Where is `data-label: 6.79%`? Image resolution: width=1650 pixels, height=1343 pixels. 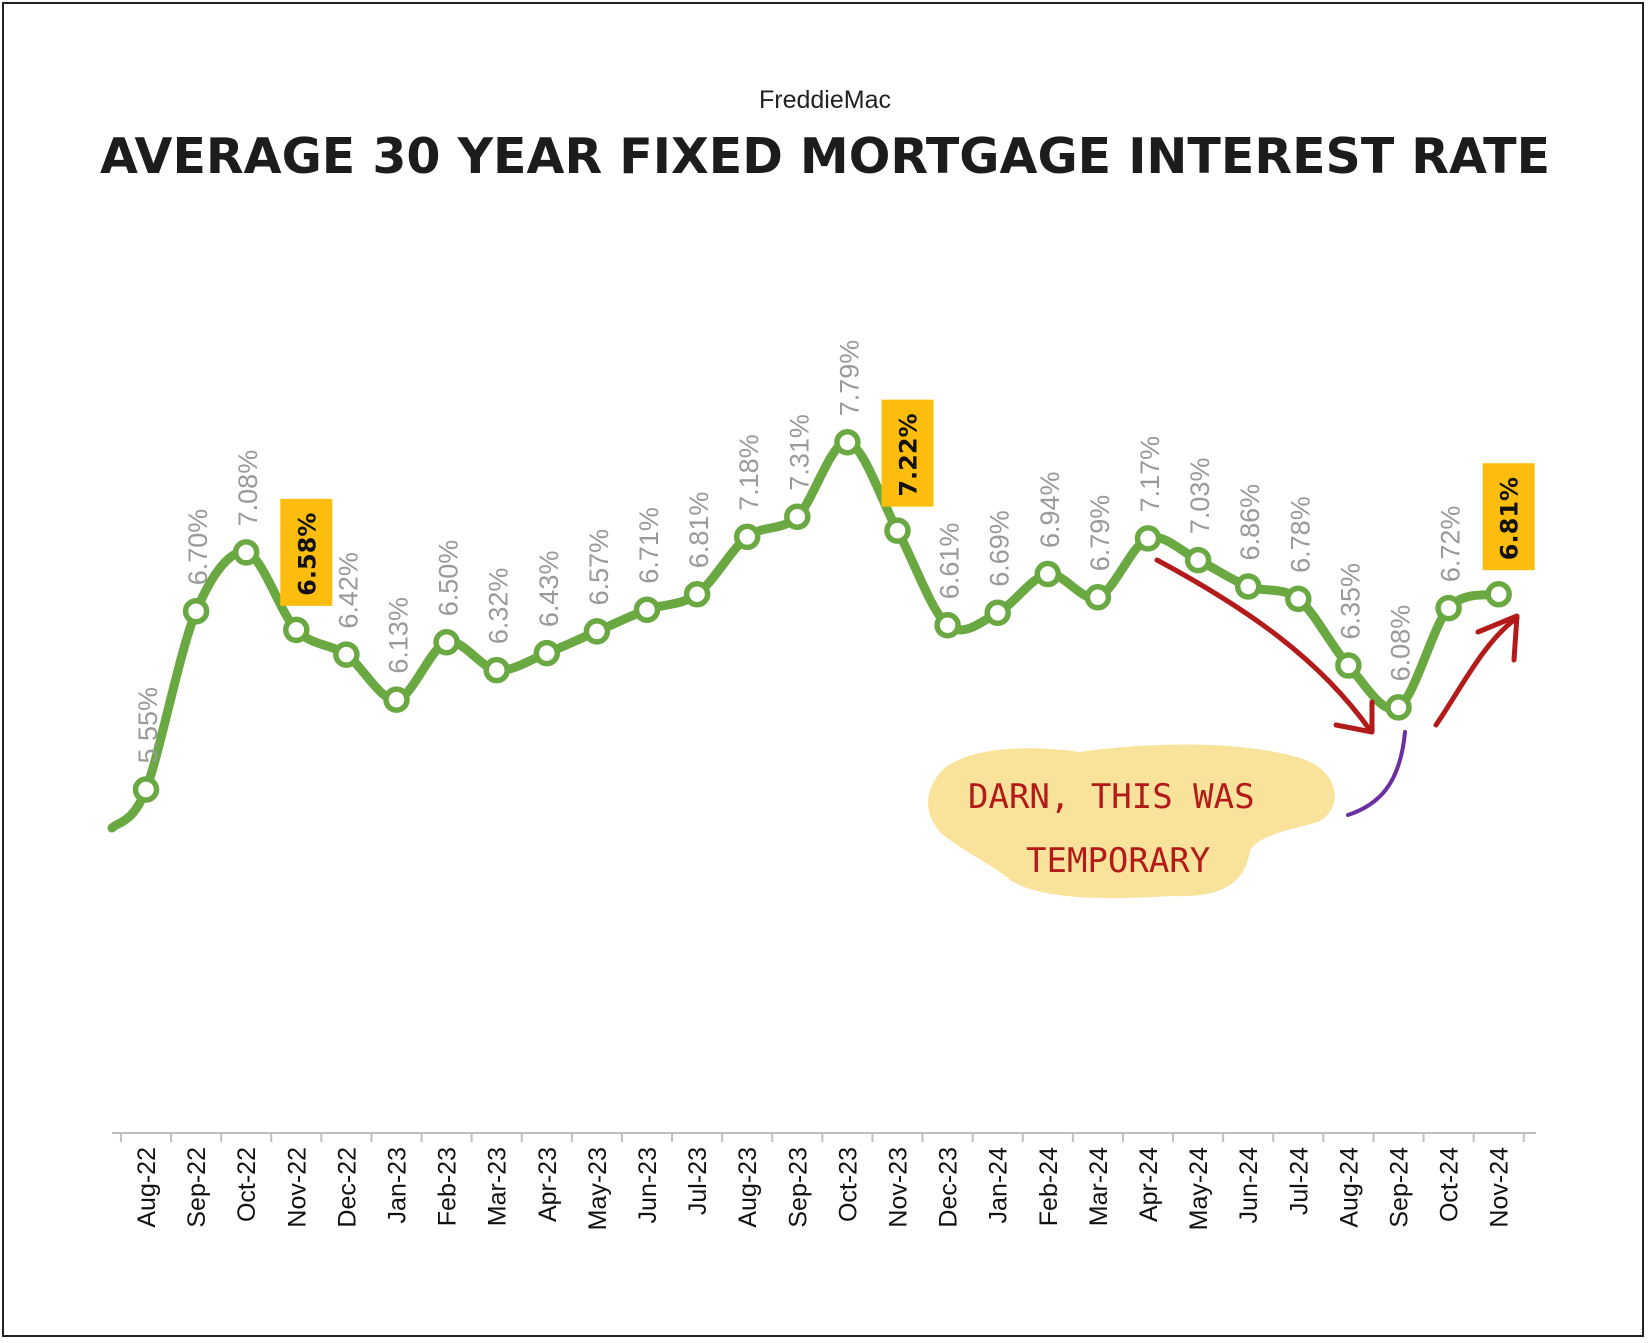 data-label: 6.79% is located at coordinates (1100, 533).